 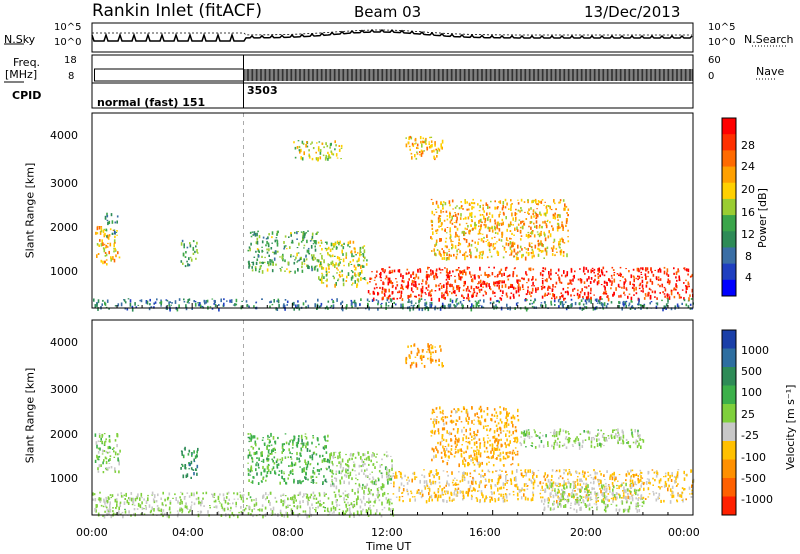 I want to click on xtick-0400: 04:00, so click(x=188, y=532).